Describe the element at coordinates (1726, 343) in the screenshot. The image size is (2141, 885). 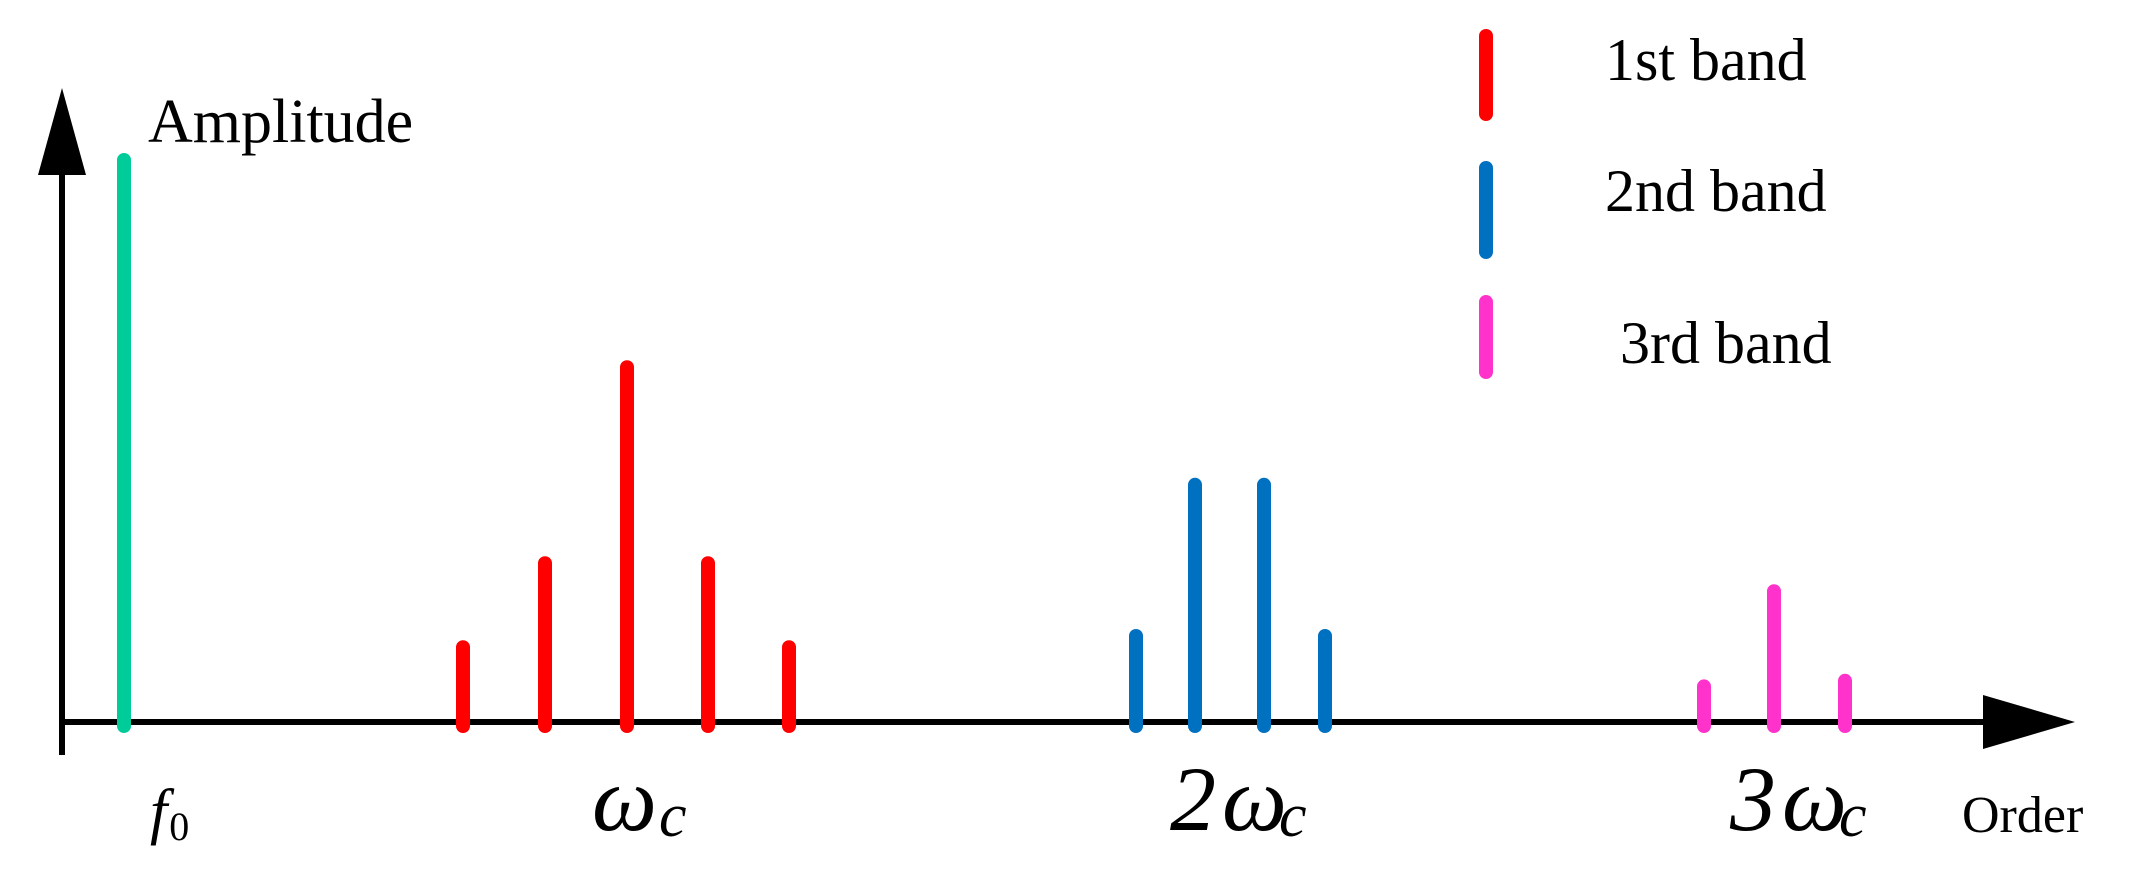
I see `legend-label-3rd-band: 3rd band` at that location.